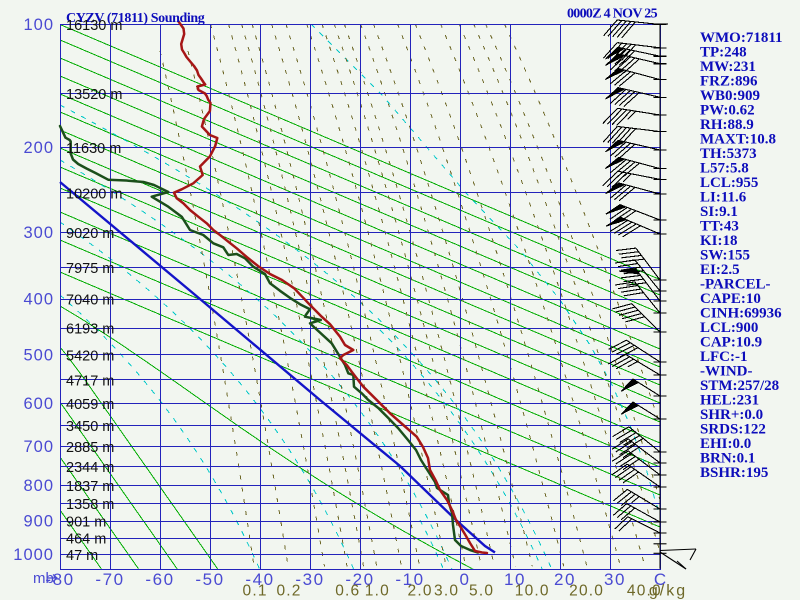 The width and height of the screenshot is (800, 600). Describe the element at coordinates (90, 330) in the screenshot. I see `svg-text: 6193 m` at that location.